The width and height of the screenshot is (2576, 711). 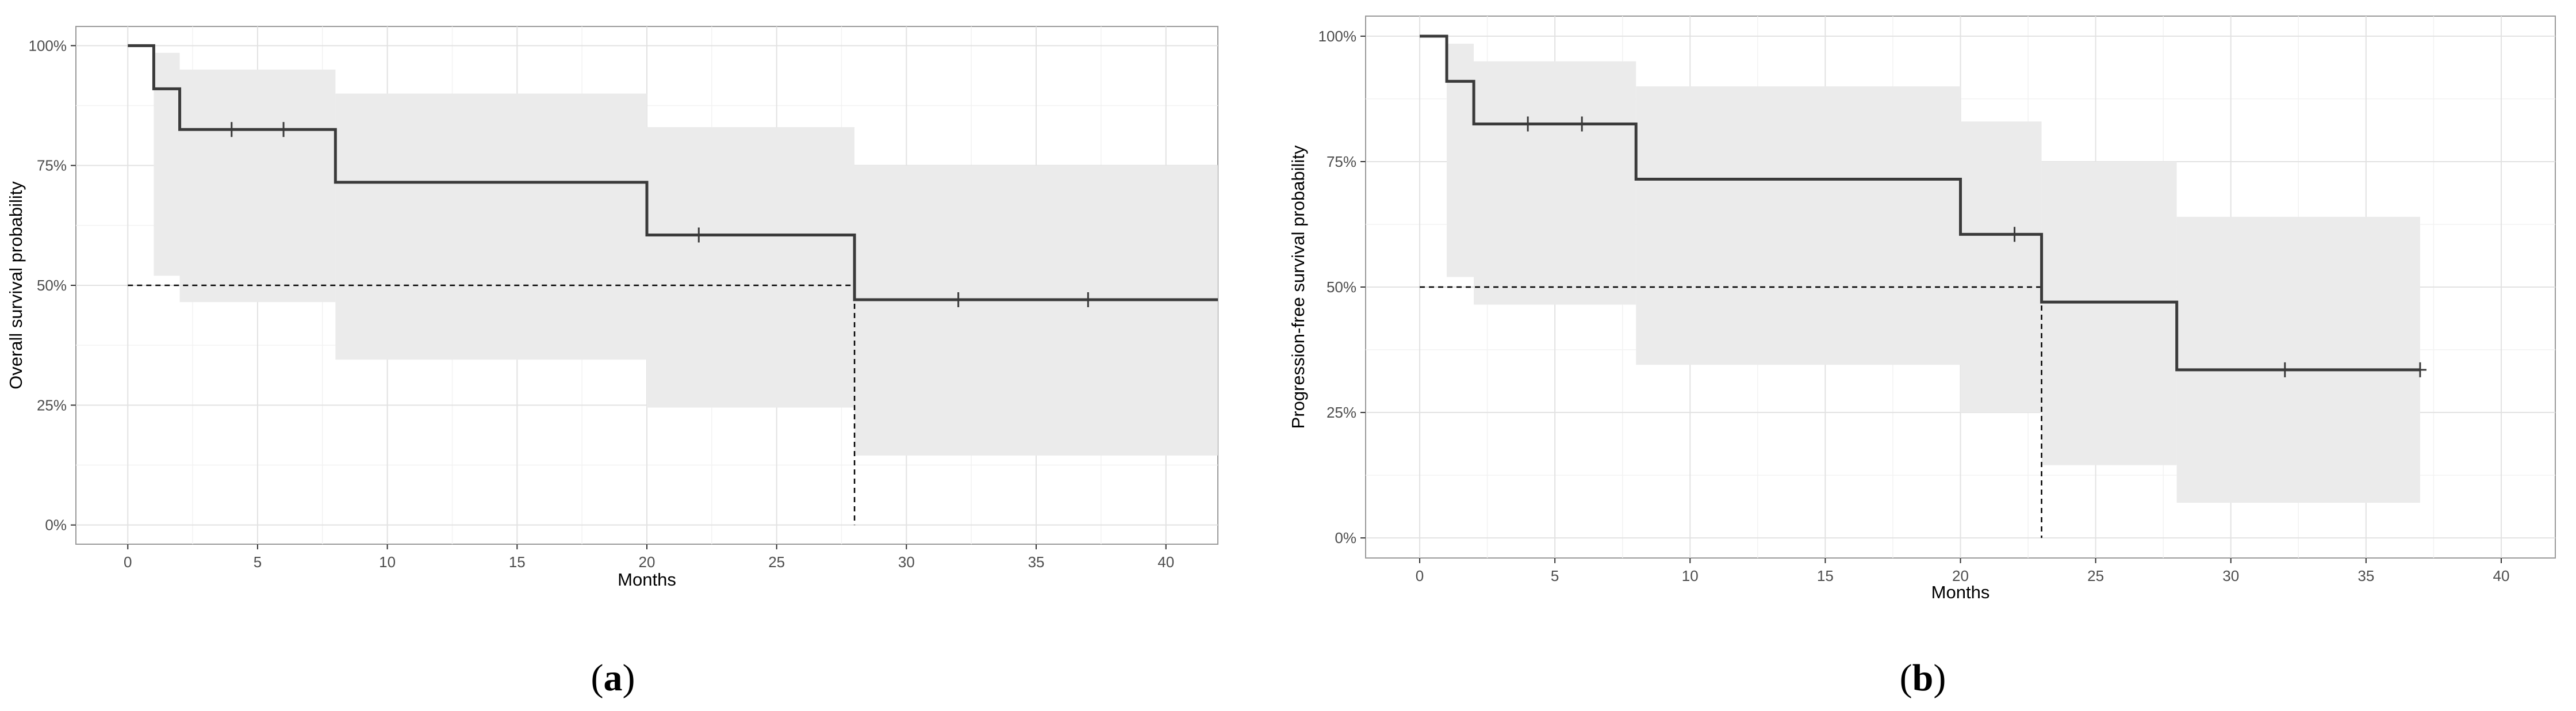 I want to click on panel-caption: (b), so click(x=1923, y=678).